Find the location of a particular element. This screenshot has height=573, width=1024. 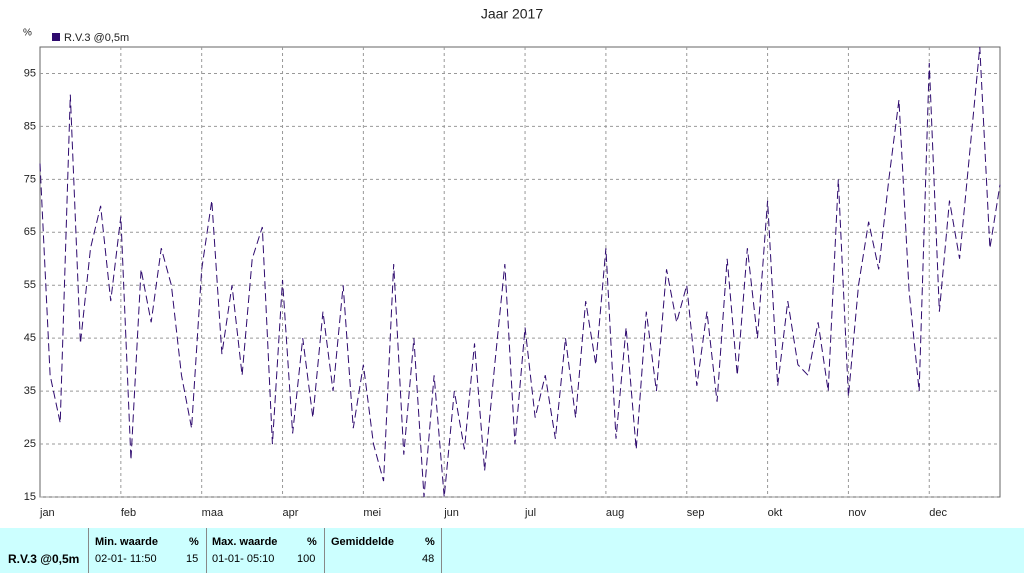

y-tick-label: 15 is located at coordinates (30, 497).